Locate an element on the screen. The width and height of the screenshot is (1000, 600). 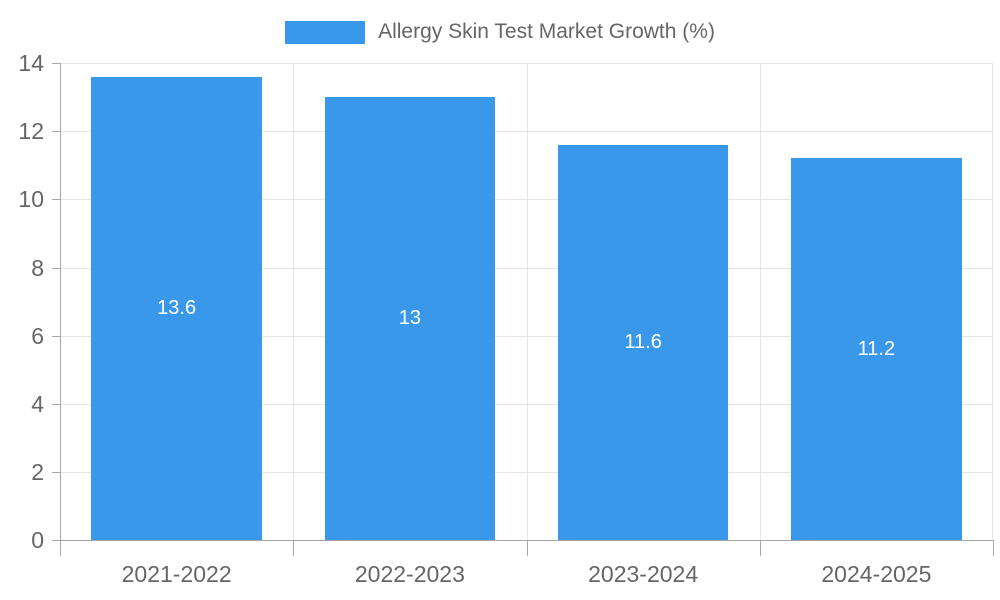
gridline-y2 is located at coordinates (526, 472).